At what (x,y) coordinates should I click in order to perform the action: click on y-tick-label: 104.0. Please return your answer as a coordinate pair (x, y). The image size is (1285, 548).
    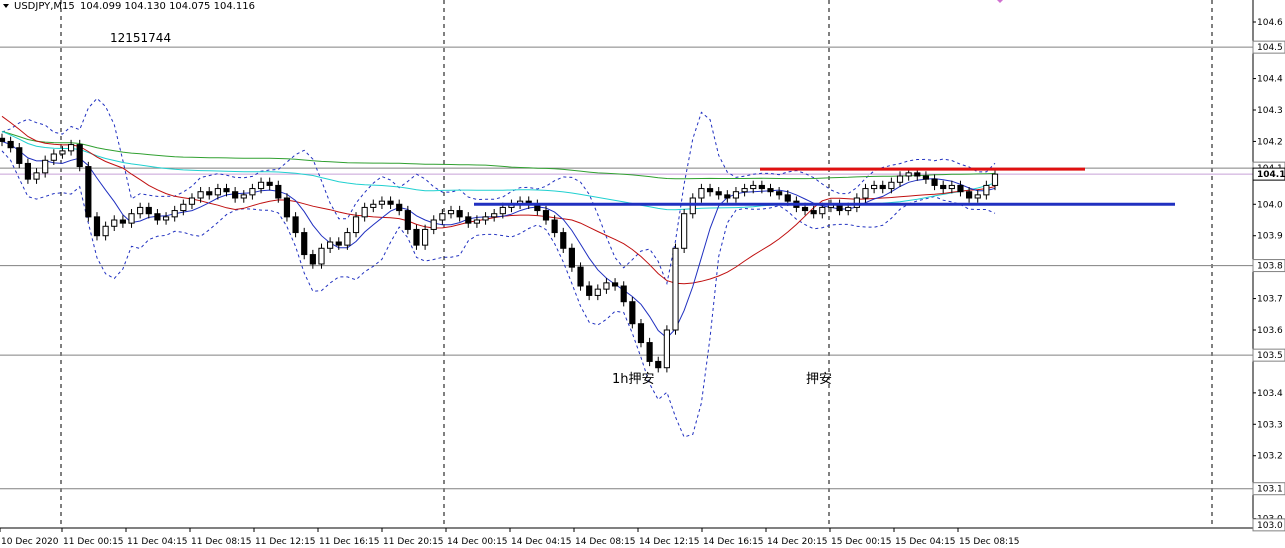
    Looking at the image, I should click on (1270, 205).